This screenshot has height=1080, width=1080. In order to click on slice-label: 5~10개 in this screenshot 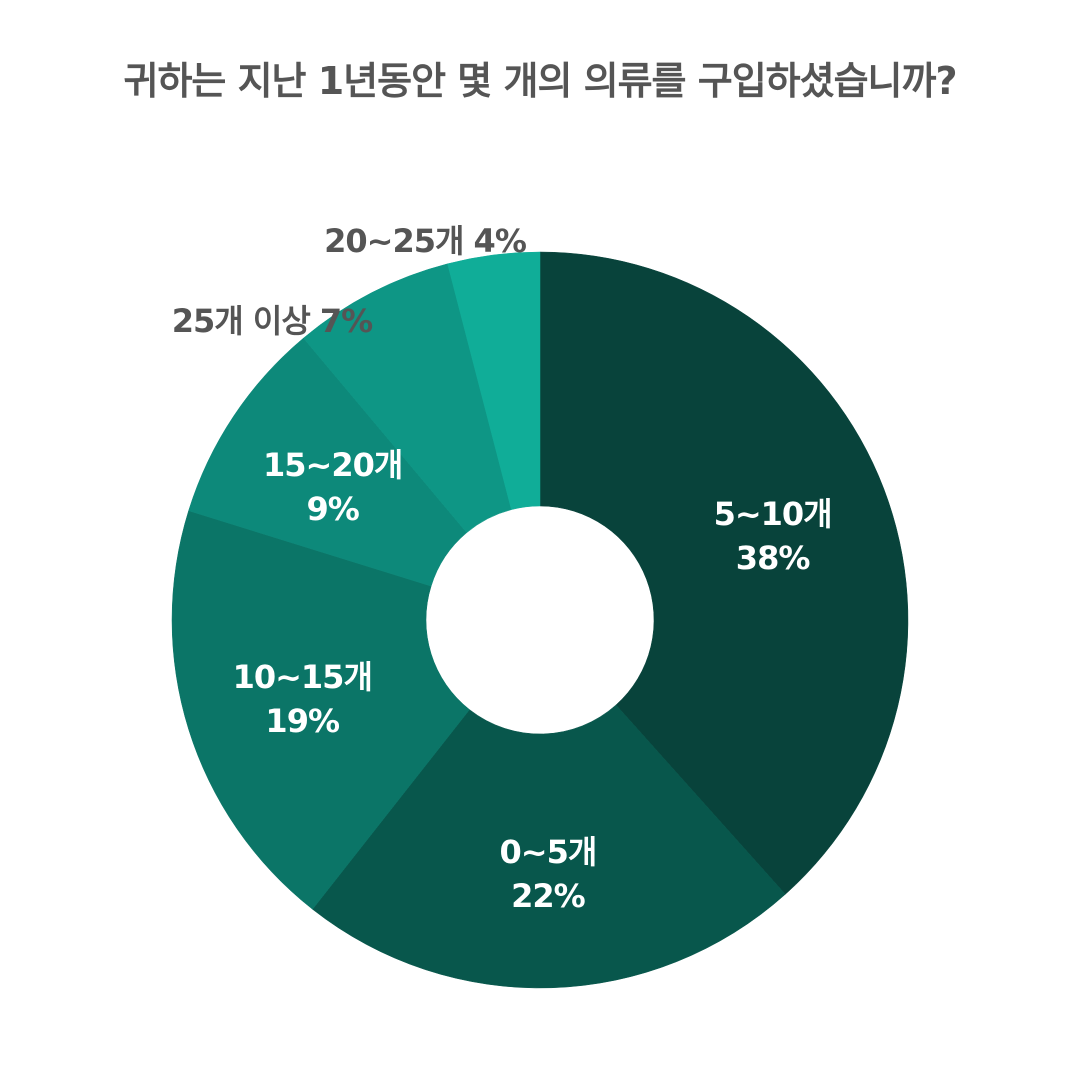, I will do `click(773, 514)`.